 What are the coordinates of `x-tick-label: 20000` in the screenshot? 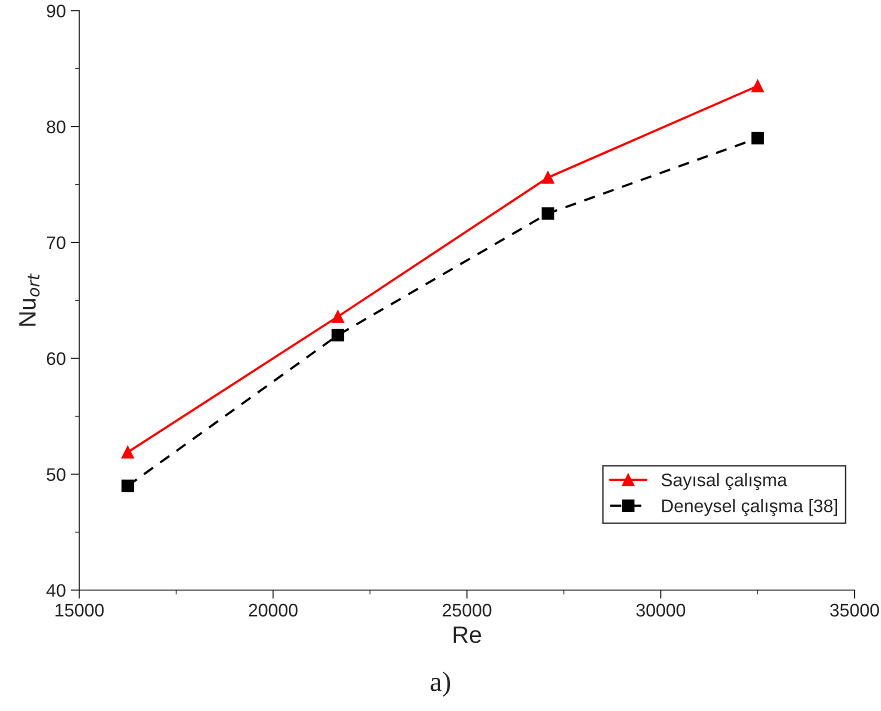 It's located at (273, 610).